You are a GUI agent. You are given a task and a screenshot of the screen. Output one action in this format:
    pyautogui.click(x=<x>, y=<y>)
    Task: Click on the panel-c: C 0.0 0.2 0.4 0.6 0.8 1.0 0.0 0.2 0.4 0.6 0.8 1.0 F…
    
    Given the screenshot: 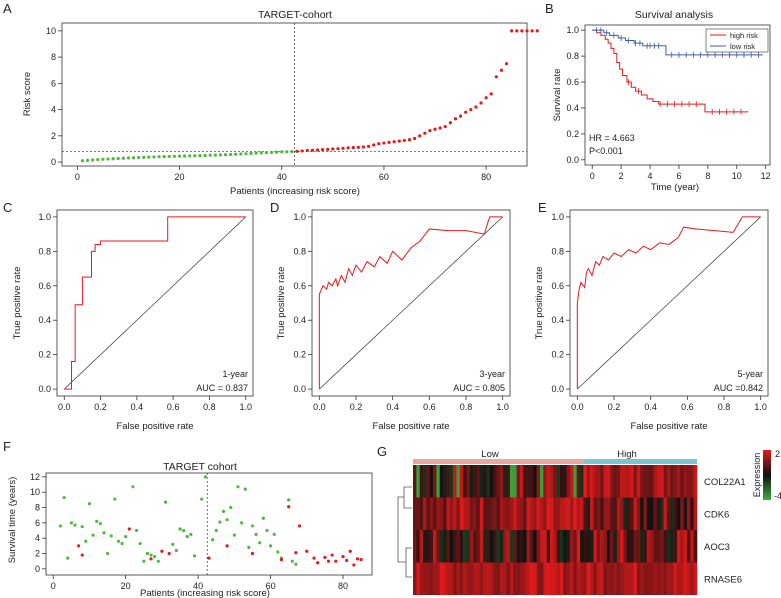 What is the action you would take?
    pyautogui.click(x=128, y=316)
    